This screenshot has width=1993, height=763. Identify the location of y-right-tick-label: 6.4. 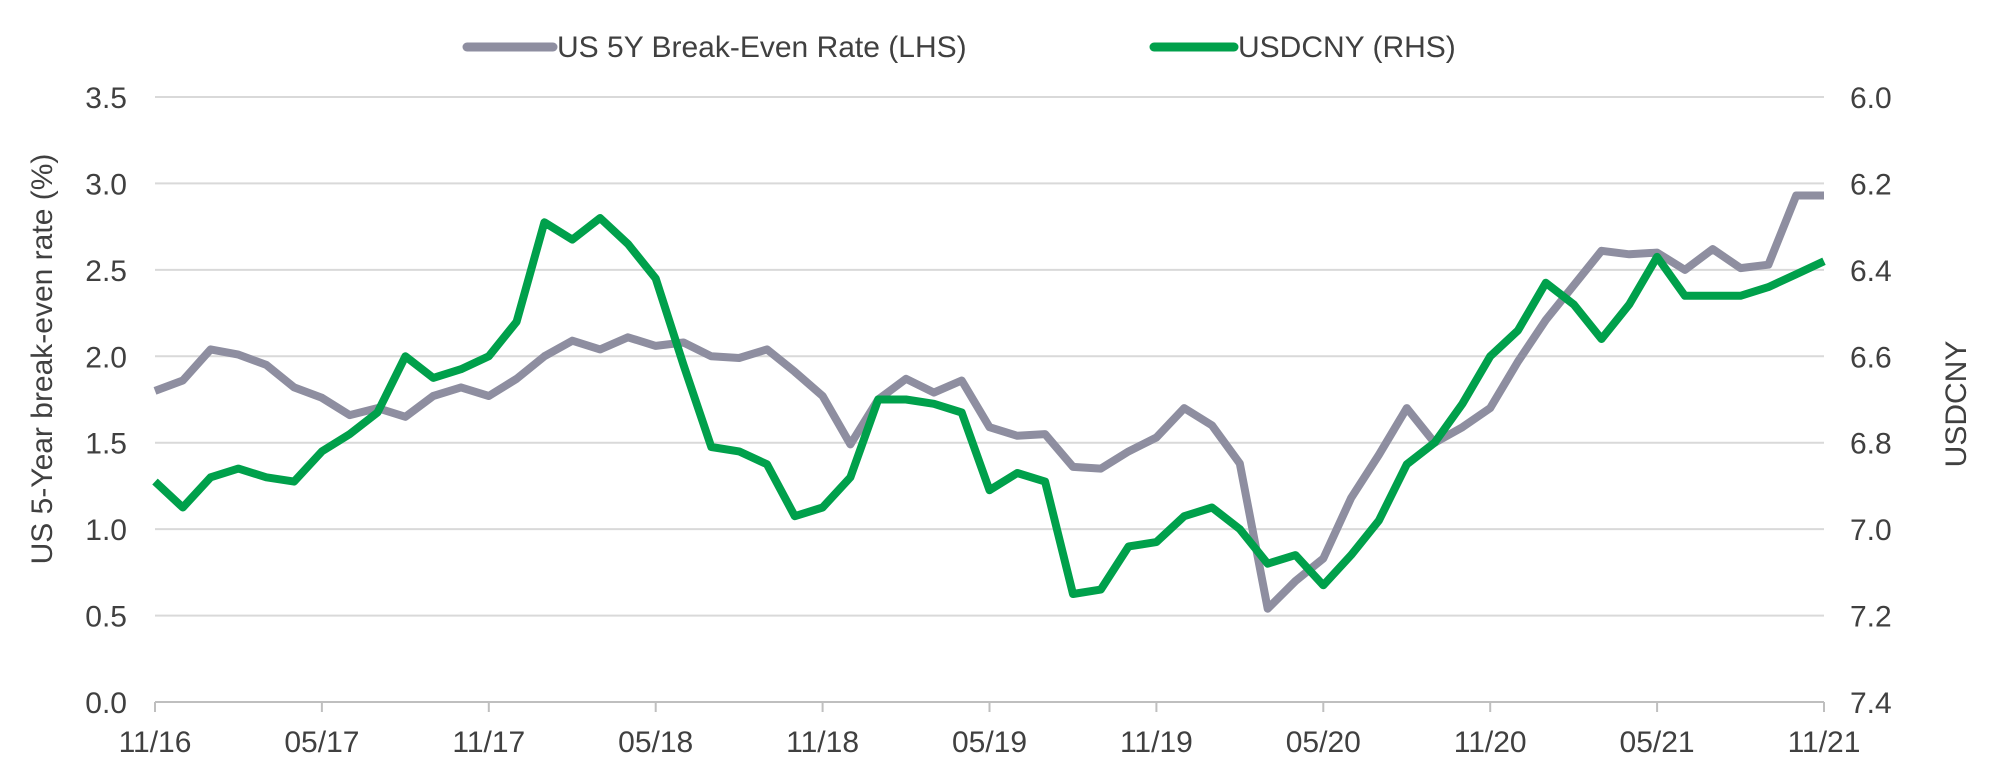
(1871, 271).